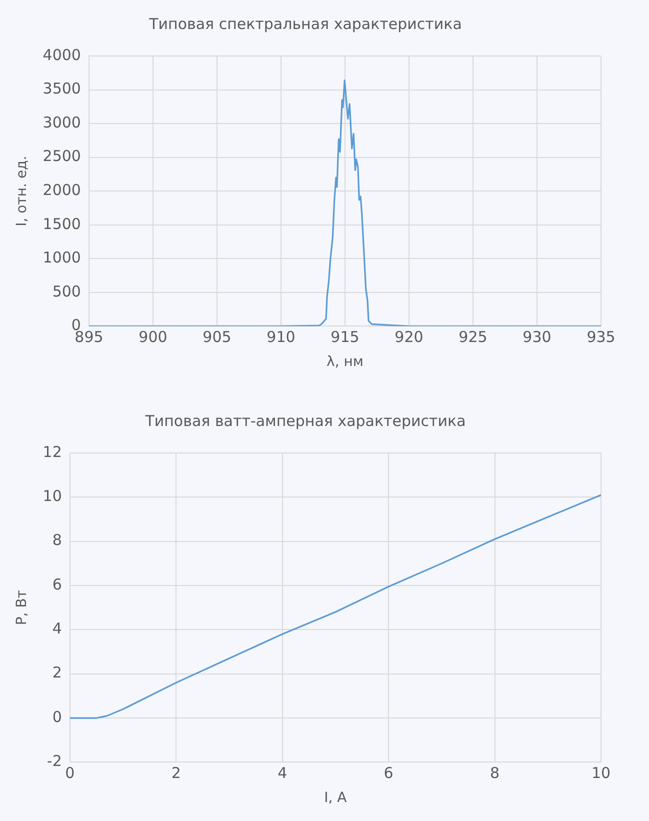 The image size is (649, 821). I want to click on x-tick-label: 2, so click(176, 773).